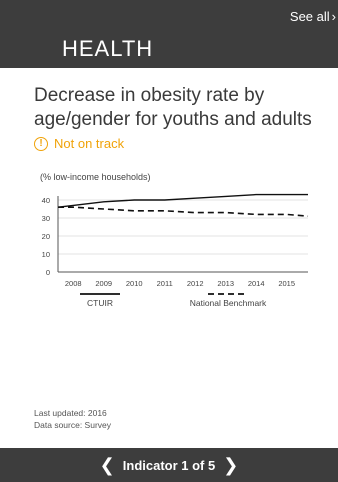  What do you see at coordinates (46, 254) in the screenshot?
I see `y-tick-label: 10` at bounding box center [46, 254].